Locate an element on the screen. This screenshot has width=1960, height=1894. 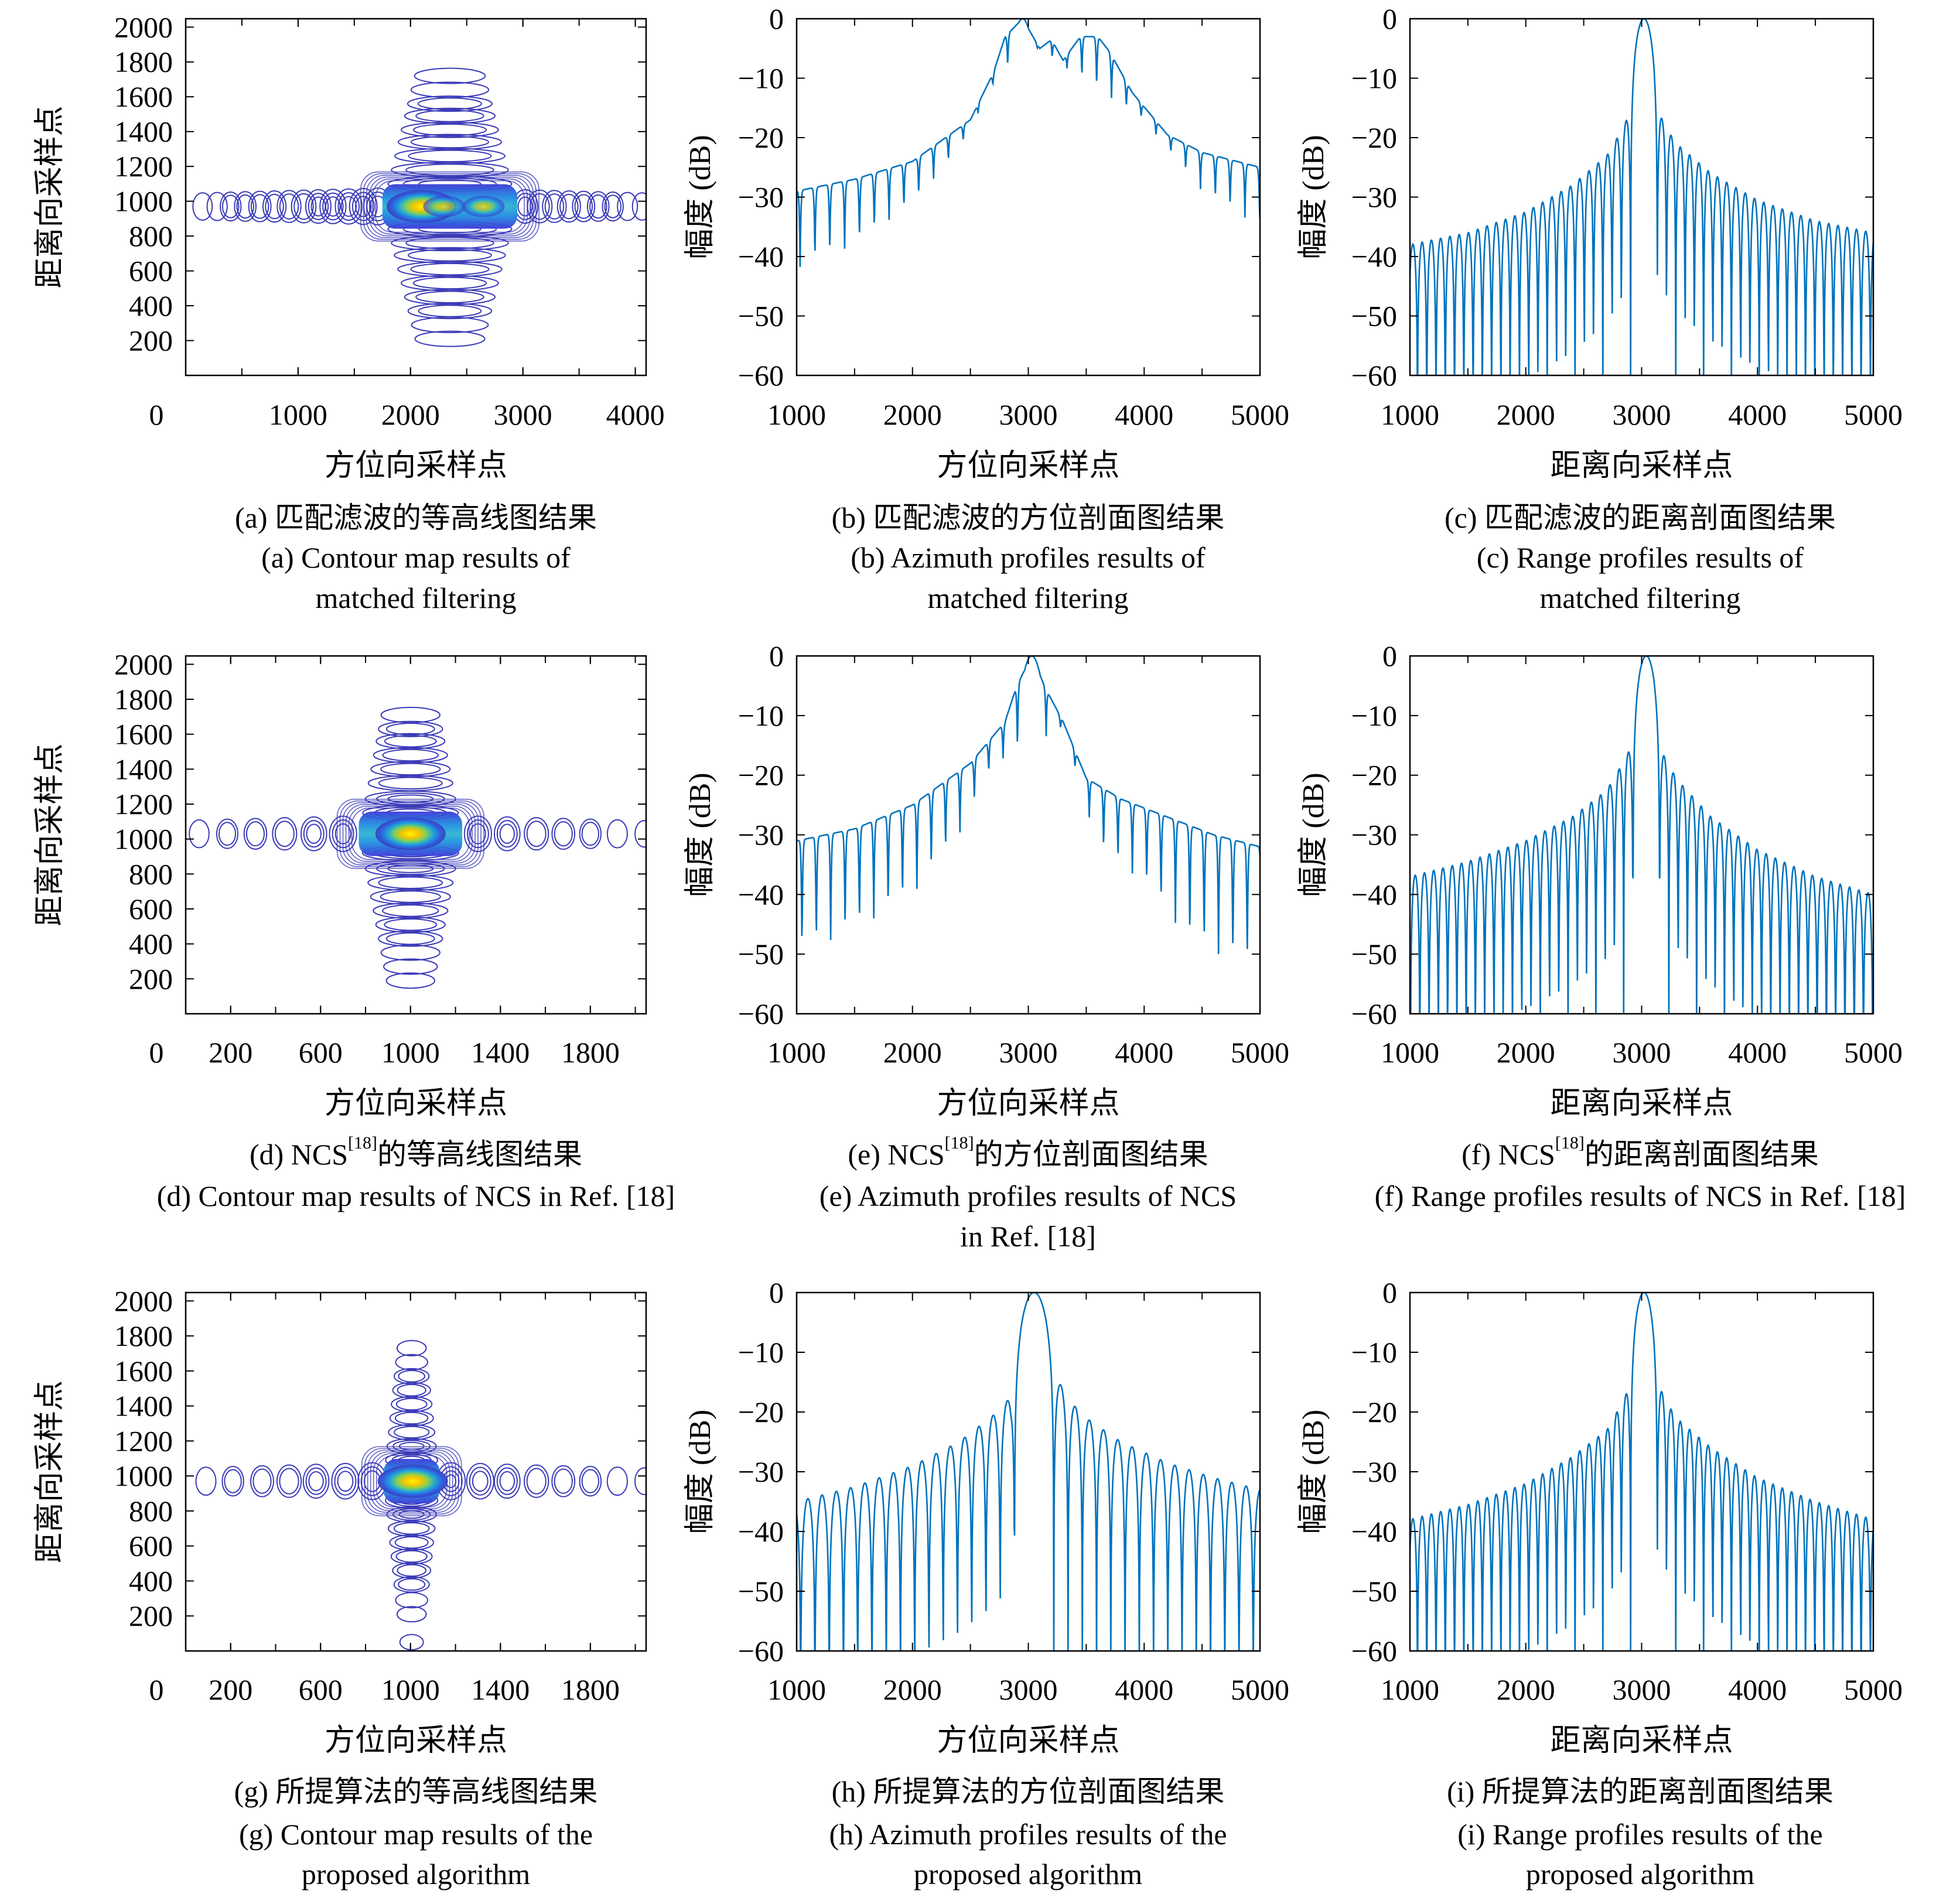
series-line is located at coordinates (1028, 1472).